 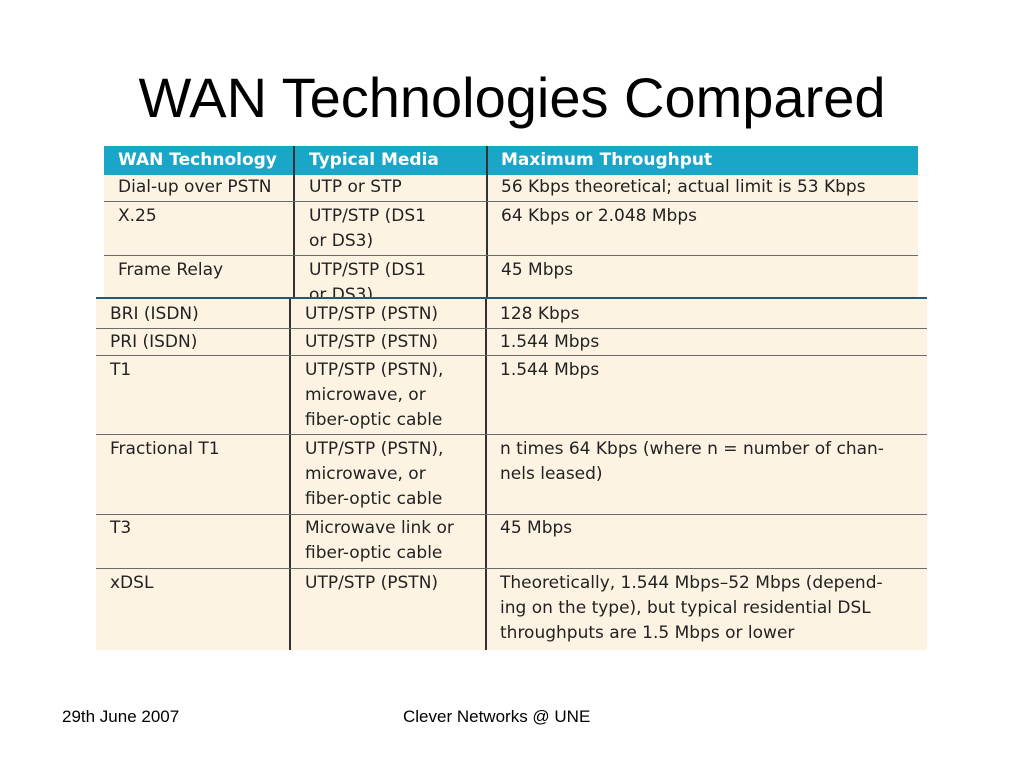 What do you see at coordinates (197, 160) in the screenshot?
I see `header-wan-technology: WAN Technology` at bounding box center [197, 160].